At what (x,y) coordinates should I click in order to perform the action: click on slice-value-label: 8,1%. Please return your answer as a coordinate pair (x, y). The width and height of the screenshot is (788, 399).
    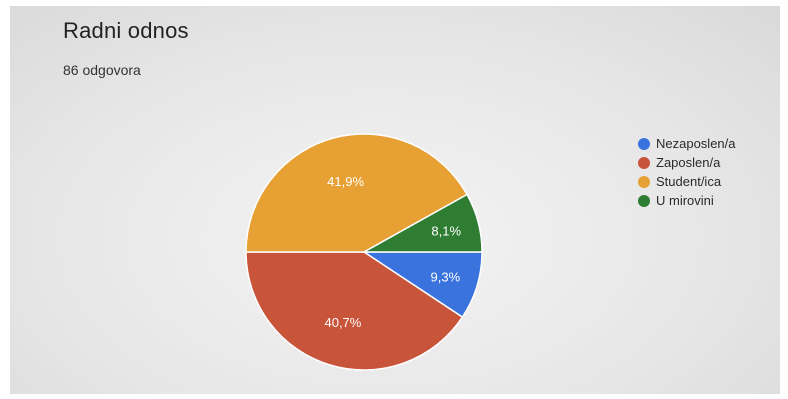
    Looking at the image, I should click on (446, 231).